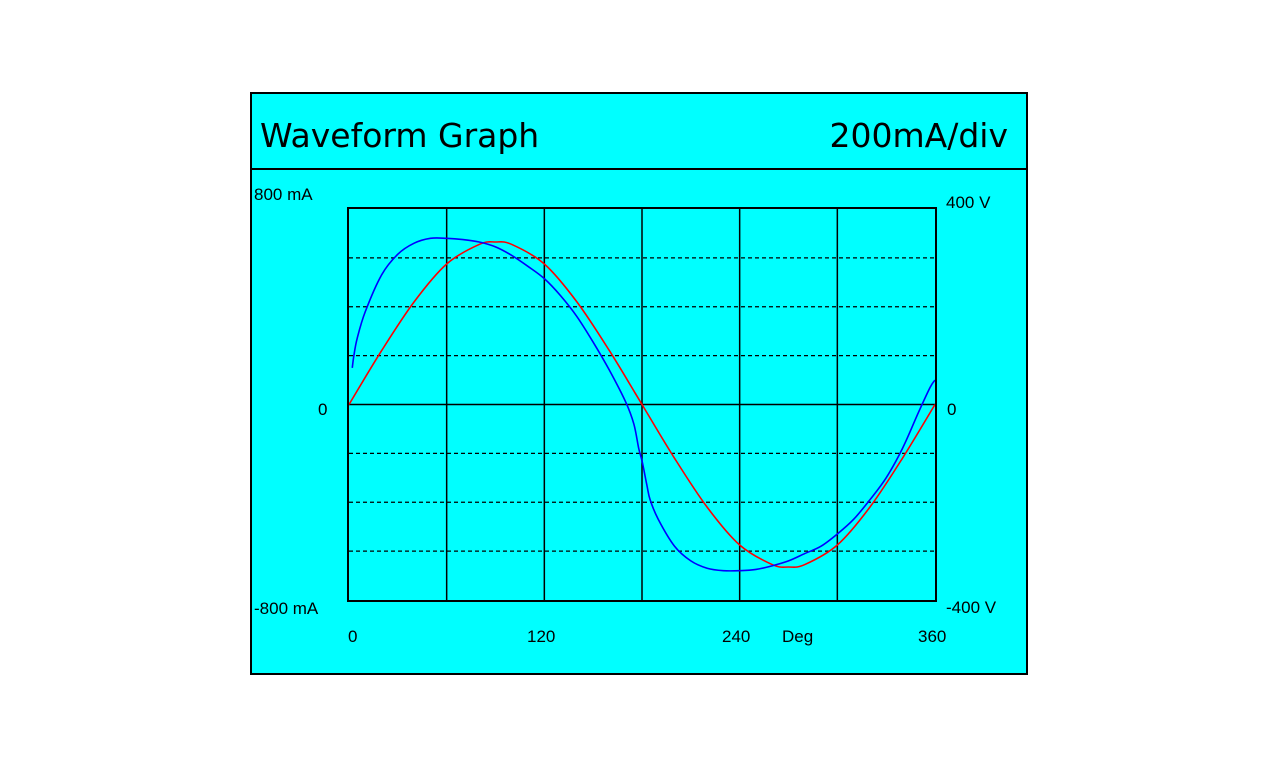 The height and width of the screenshot is (768, 1280). I want to click on scale-label: 200mA/div, so click(918, 135).